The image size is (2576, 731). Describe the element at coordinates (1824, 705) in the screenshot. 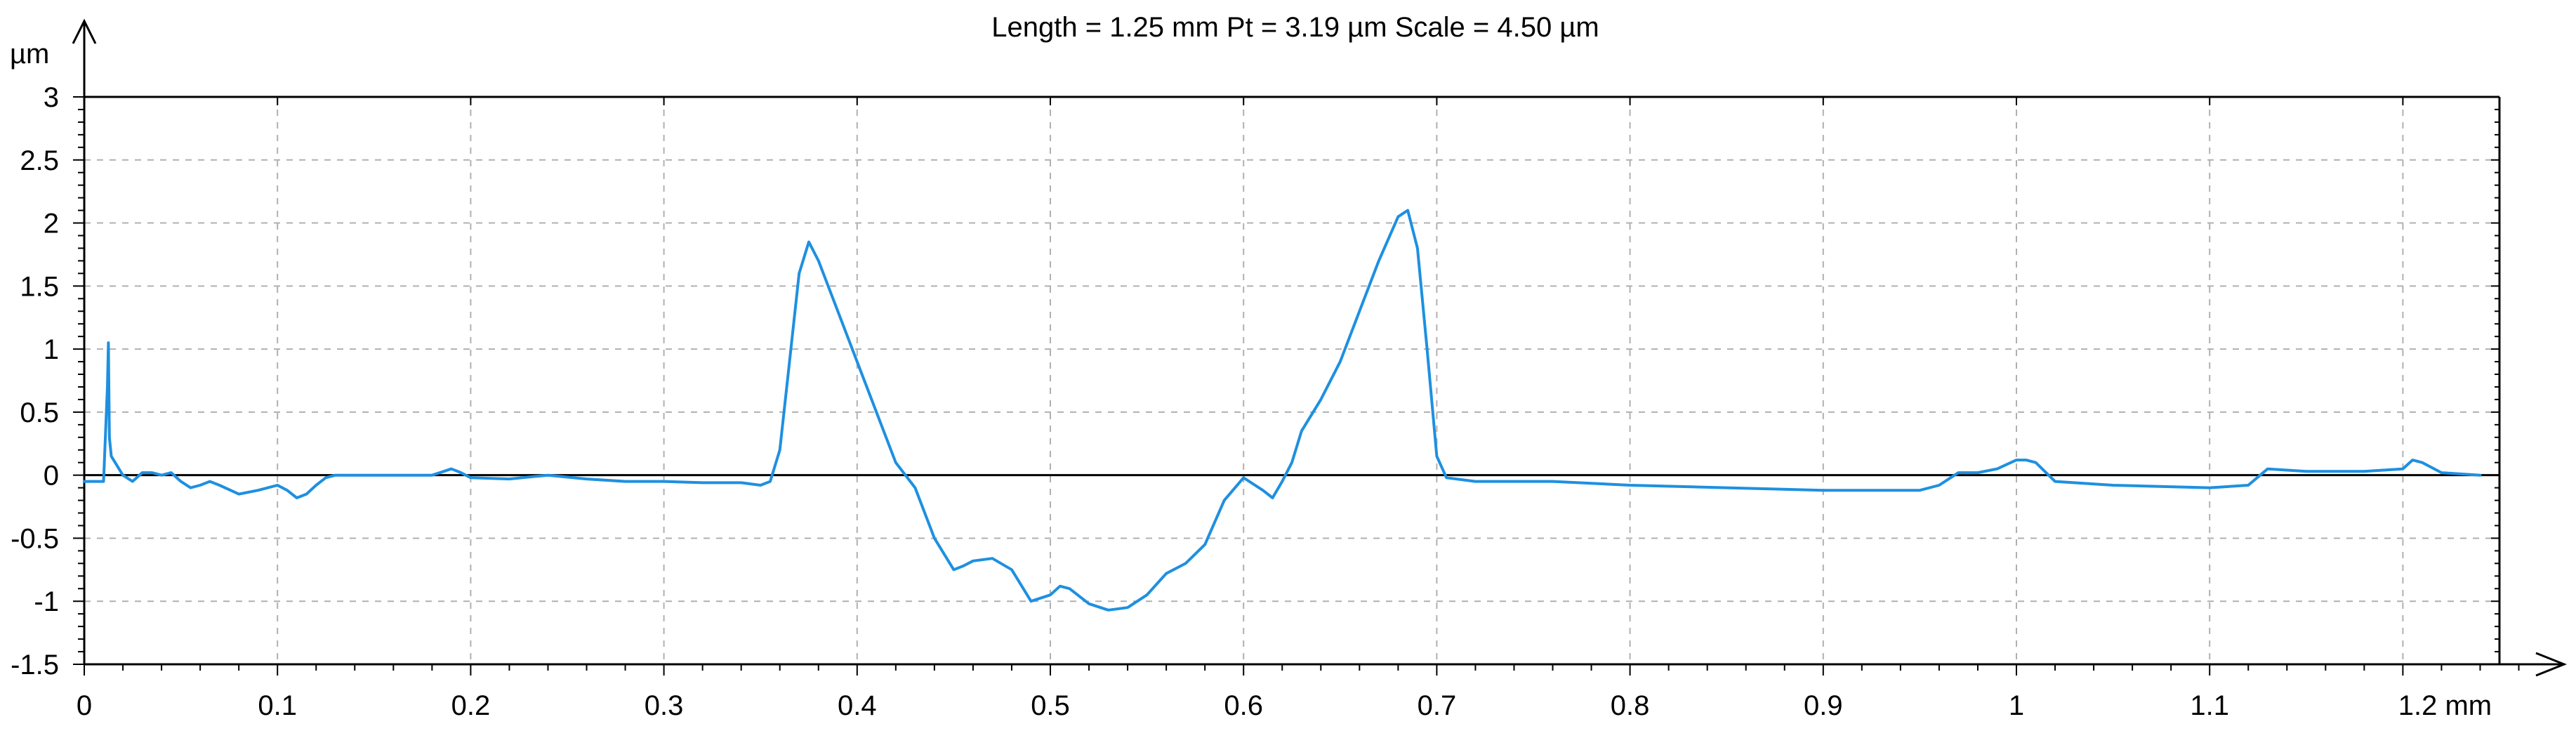

I see `x-tick-label: 0.9` at that location.